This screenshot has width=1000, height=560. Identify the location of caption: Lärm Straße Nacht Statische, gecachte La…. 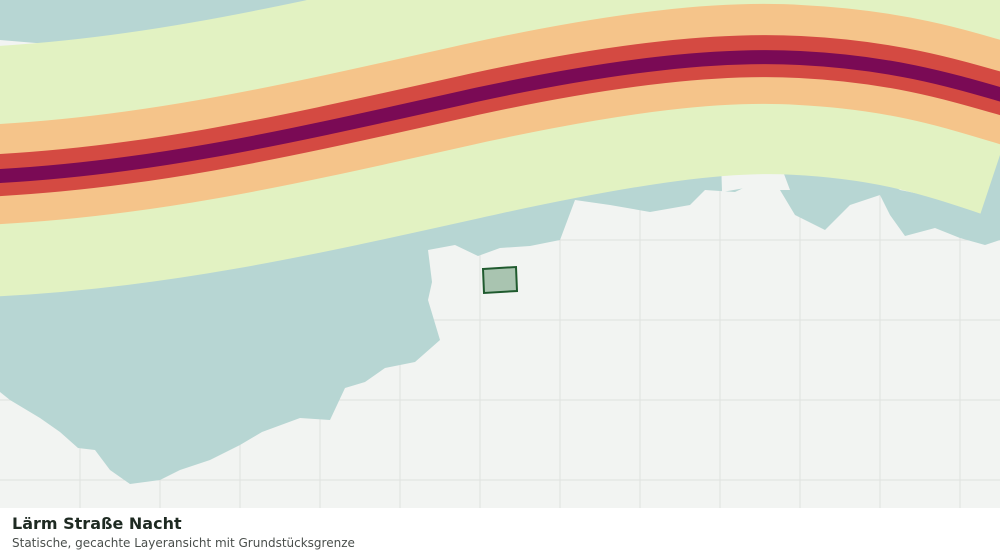
(500, 534).